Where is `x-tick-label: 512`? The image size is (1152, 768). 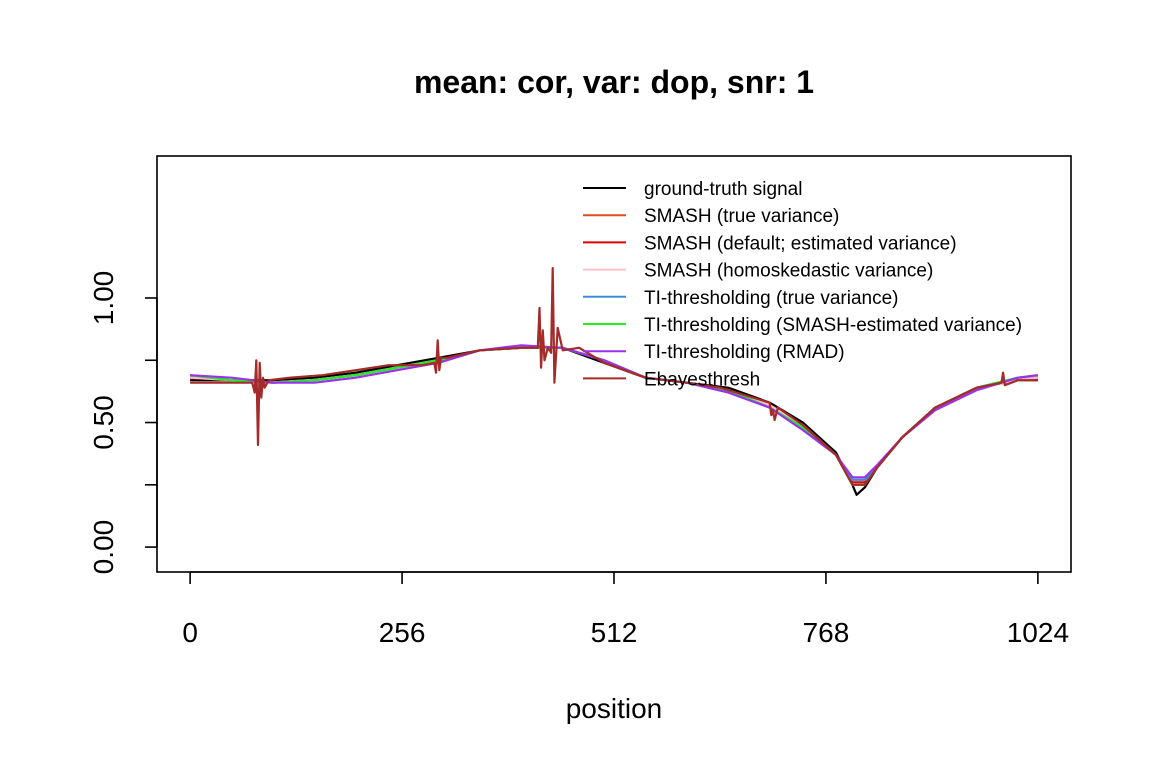 x-tick-label: 512 is located at coordinates (614, 632).